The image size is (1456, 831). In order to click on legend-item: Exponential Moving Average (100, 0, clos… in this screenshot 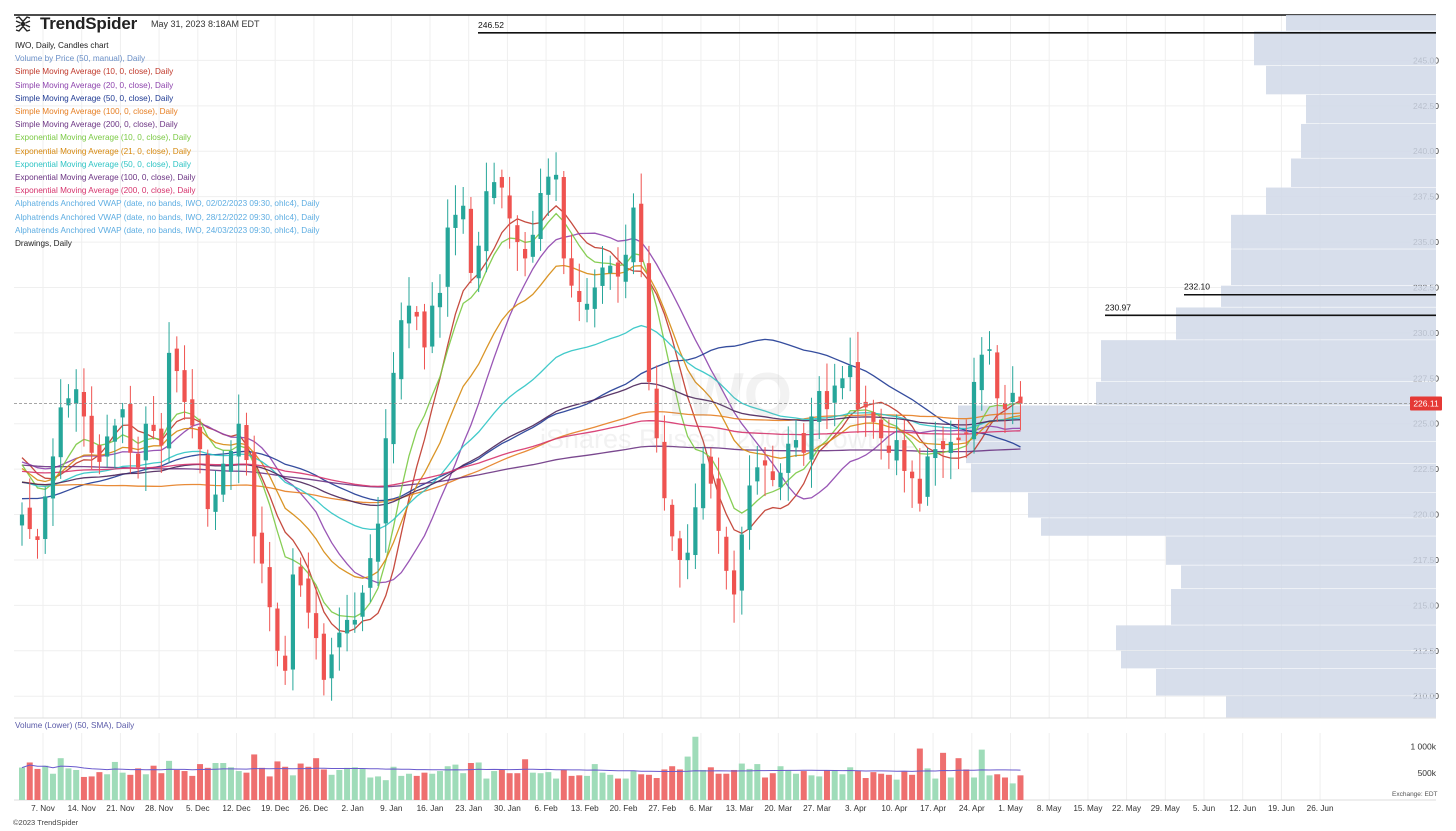, I will do `click(105, 178)`.